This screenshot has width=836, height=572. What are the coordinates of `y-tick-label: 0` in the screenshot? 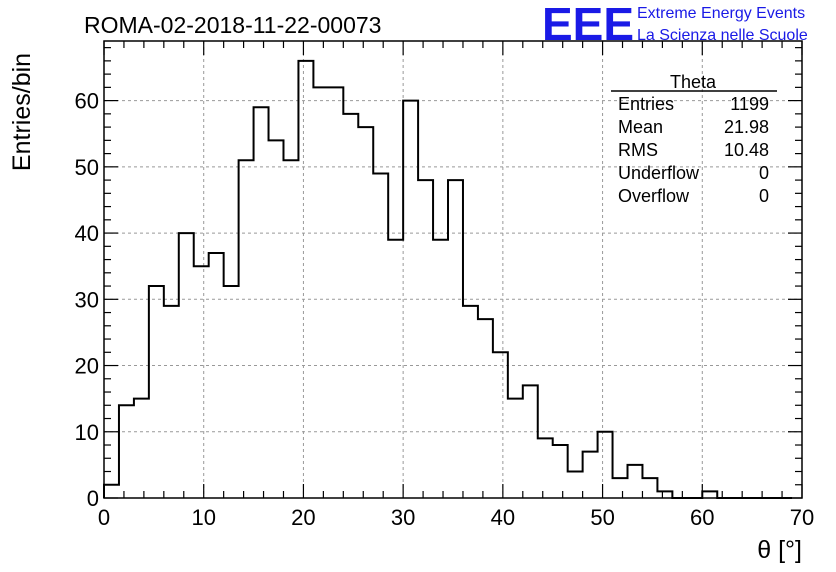 It's located at (93, 498).